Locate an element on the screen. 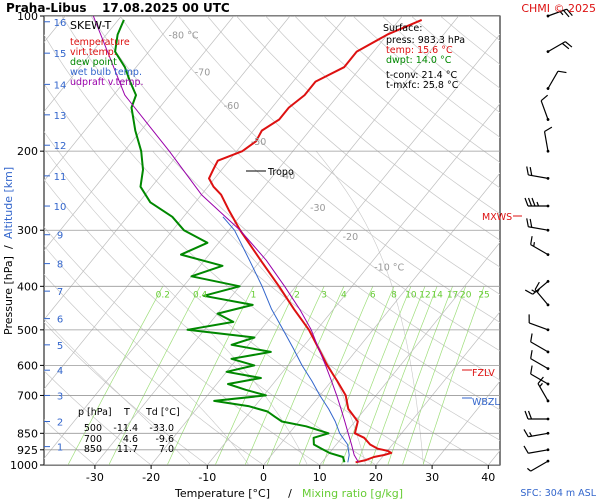 This screenshot has width=600, height=500. isotherm-label: -70 is located at coordinates (203, 73).